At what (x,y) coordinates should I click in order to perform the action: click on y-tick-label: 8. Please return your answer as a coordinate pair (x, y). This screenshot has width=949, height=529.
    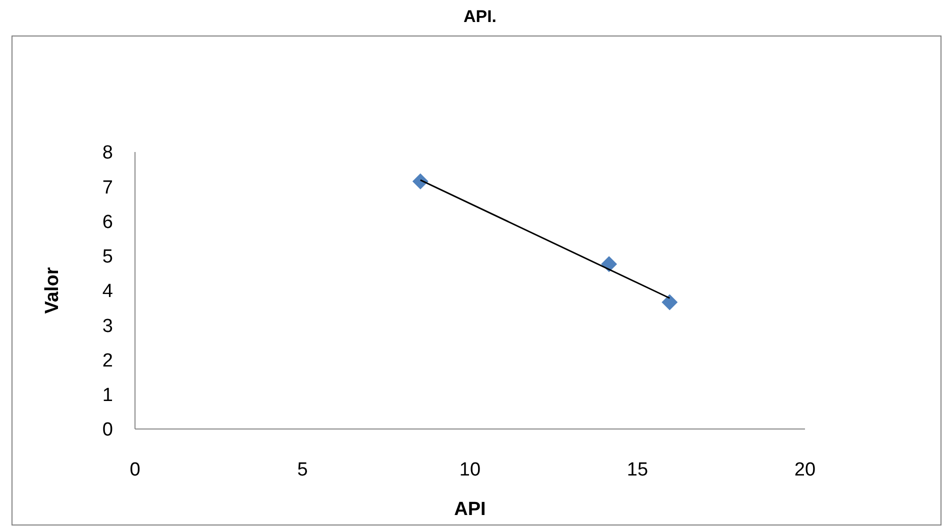
    Looking at the image, I should click on (107, 153).